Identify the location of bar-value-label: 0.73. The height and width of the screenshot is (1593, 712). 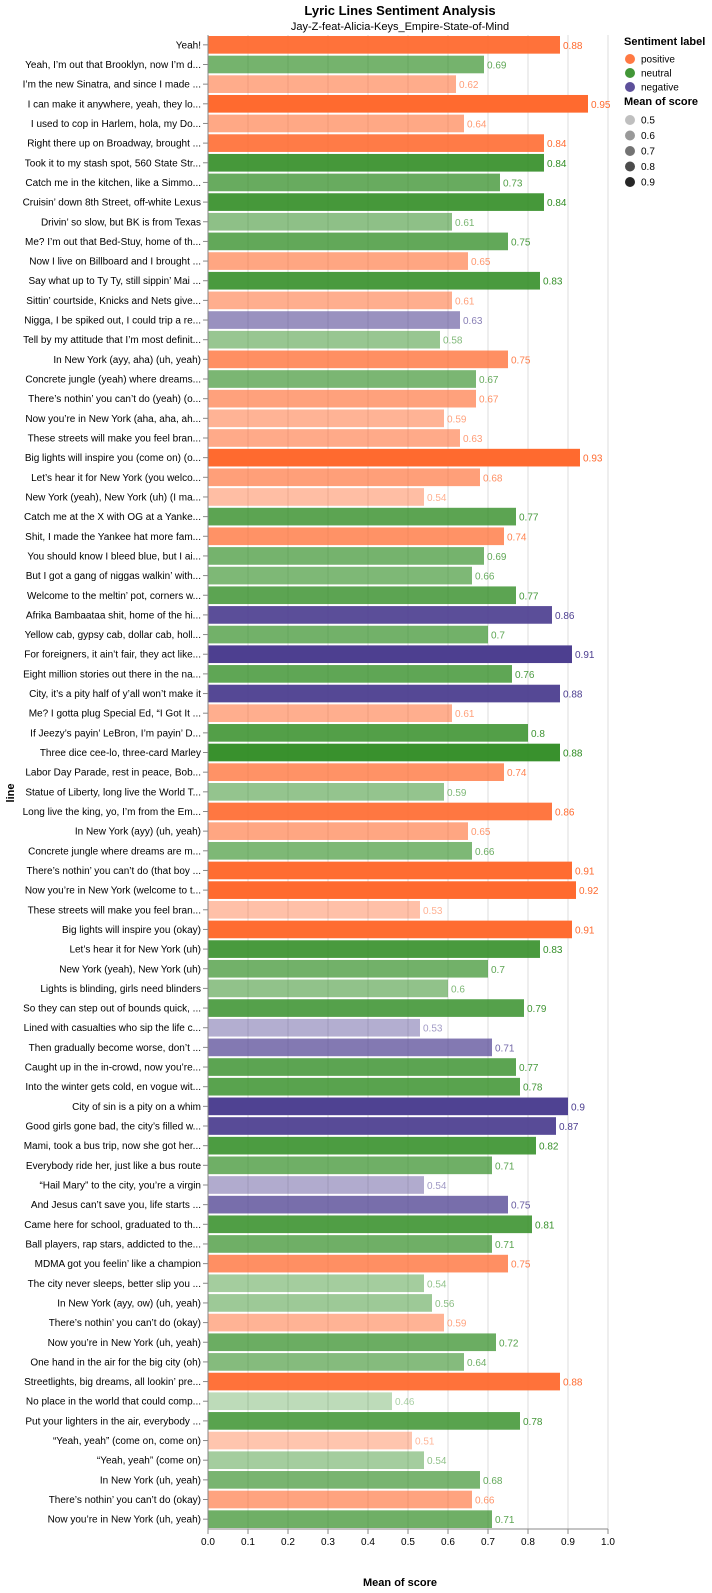
(513, 183).